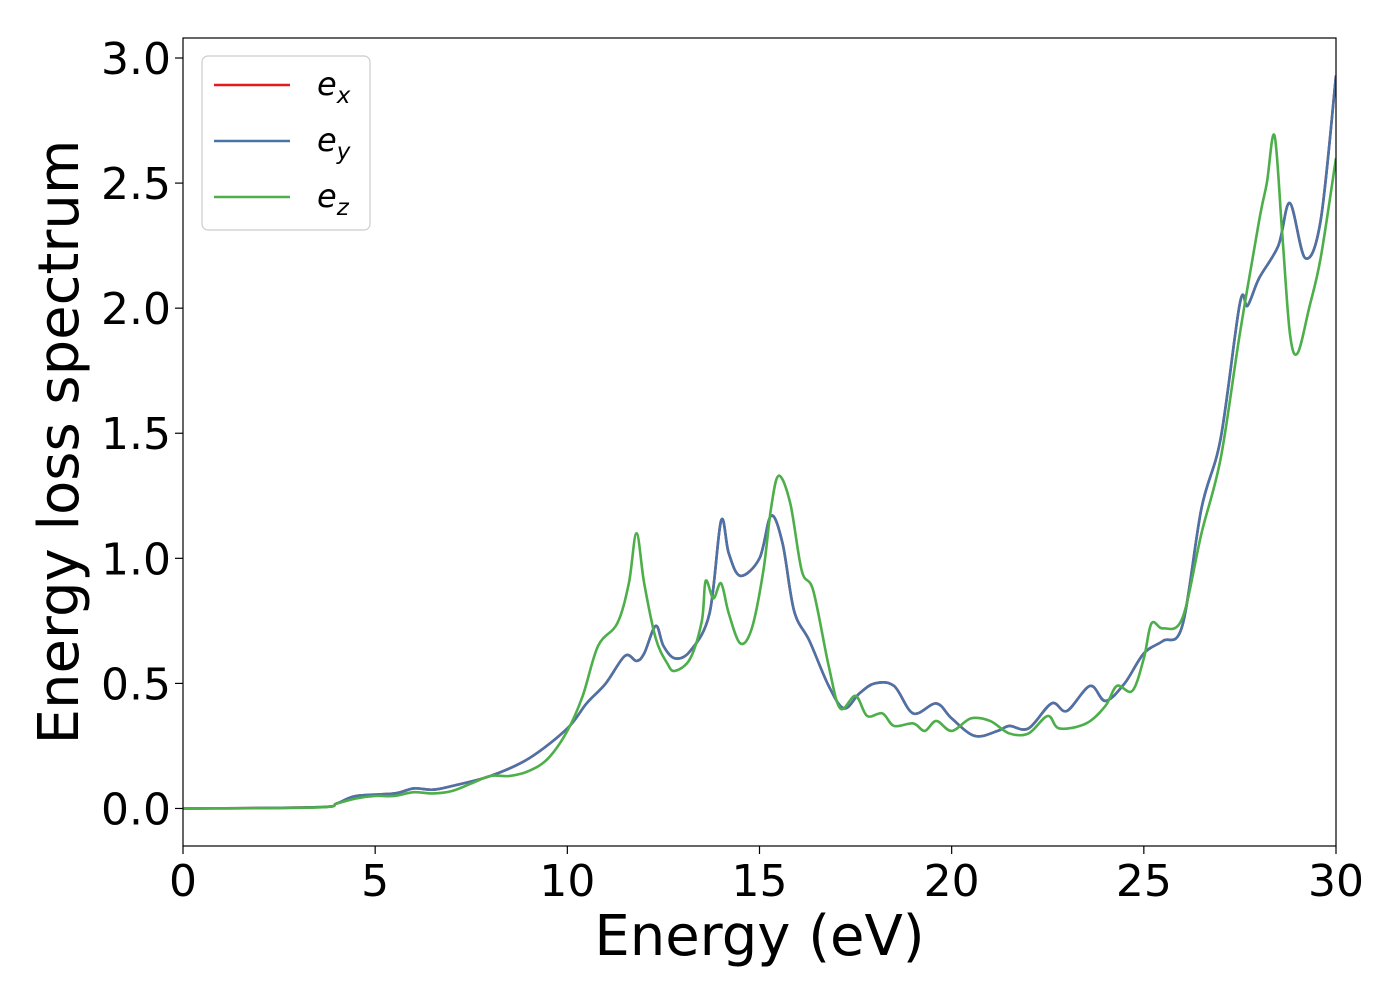 This screenshot has width=1400, height=1005. Describe the element at coordinates (136, 184) in the screenshot. I see `y-tick-label: 2.5` at that location.